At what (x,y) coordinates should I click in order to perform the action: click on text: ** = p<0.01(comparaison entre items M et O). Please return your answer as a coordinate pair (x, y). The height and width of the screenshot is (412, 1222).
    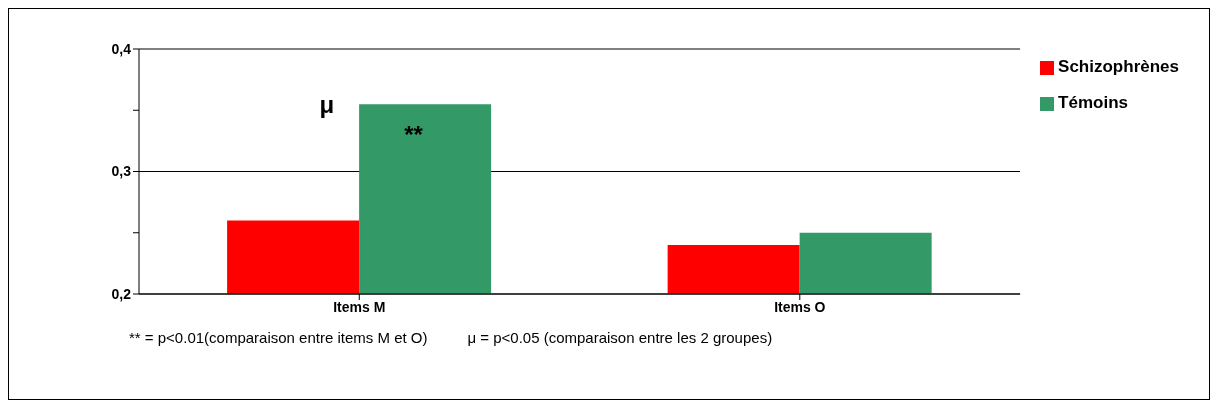
    Looking at the image, I should click on (278, 337).